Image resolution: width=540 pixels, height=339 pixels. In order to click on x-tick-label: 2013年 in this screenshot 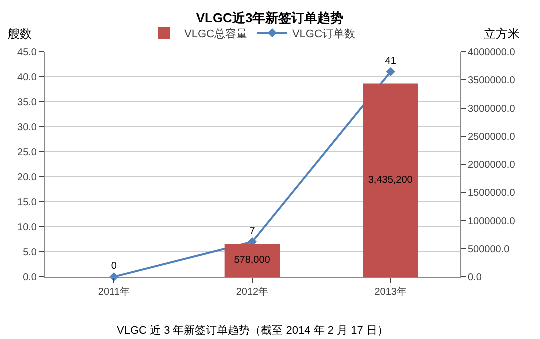, I will do `click(390, 292)`.